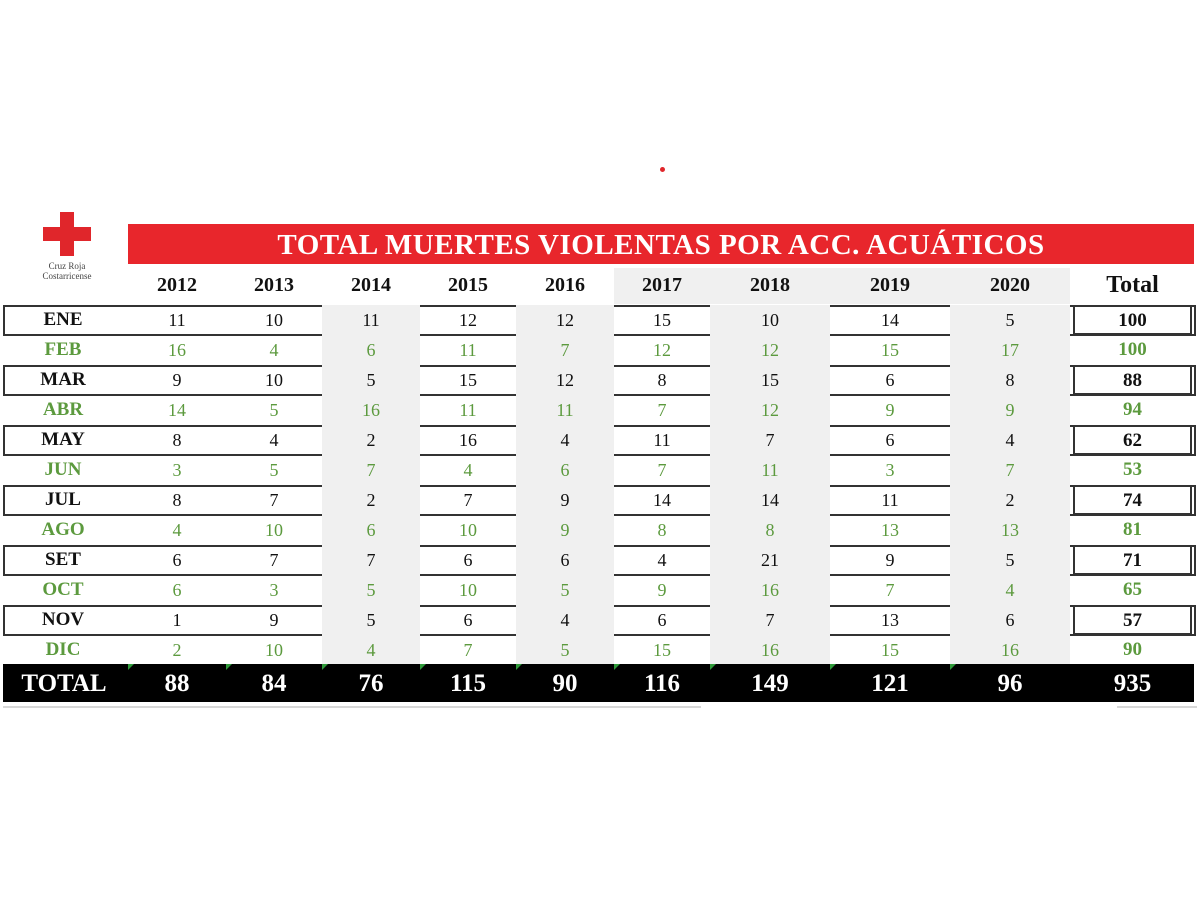 The width and height of the screenshot is (1200, 900). What do you see at coordinates (63, 469) in the screenshot?
I see `month-label: JUN` at bounding box center [63, 469].